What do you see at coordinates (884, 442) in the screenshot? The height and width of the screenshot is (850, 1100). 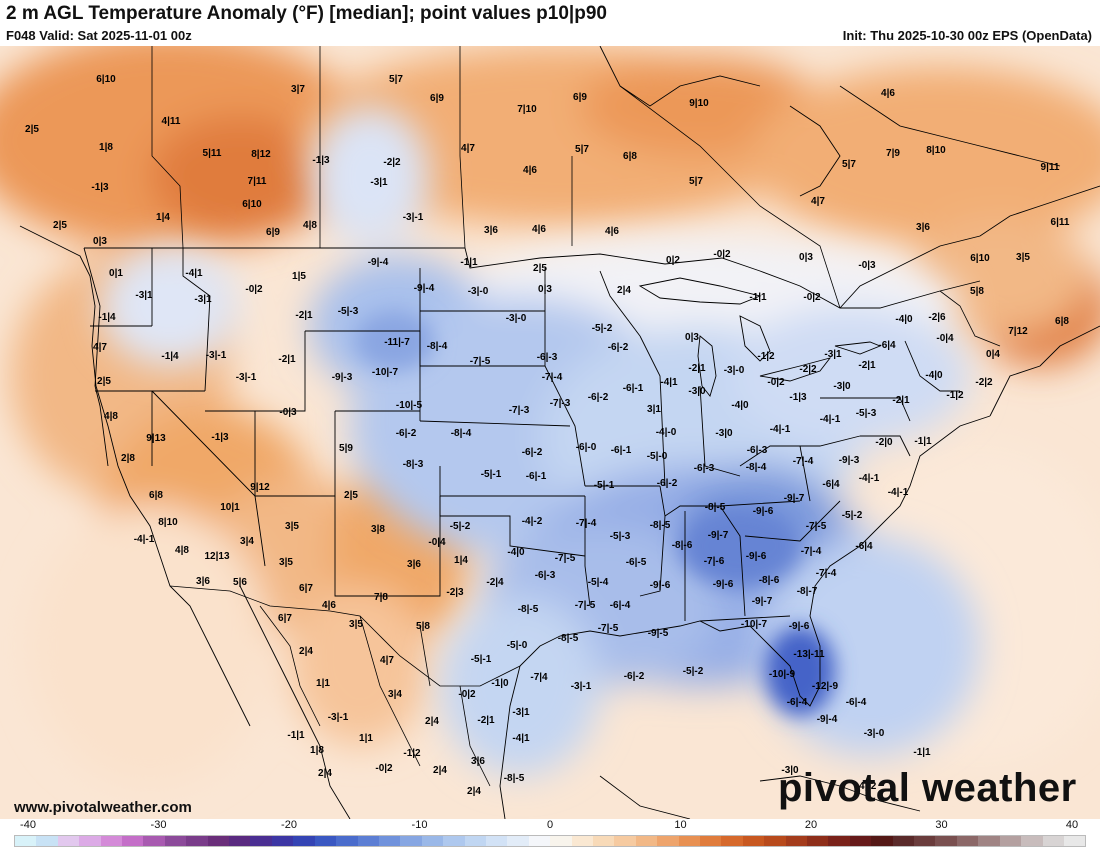 I see `point-value: -2|0` at bounding box center [884, 442].